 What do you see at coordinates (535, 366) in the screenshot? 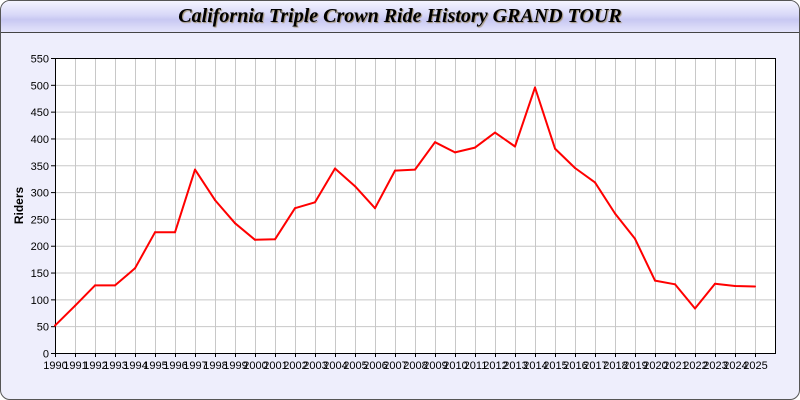
I see `x-tick-label: 2014` at bounding box center [535, 366].